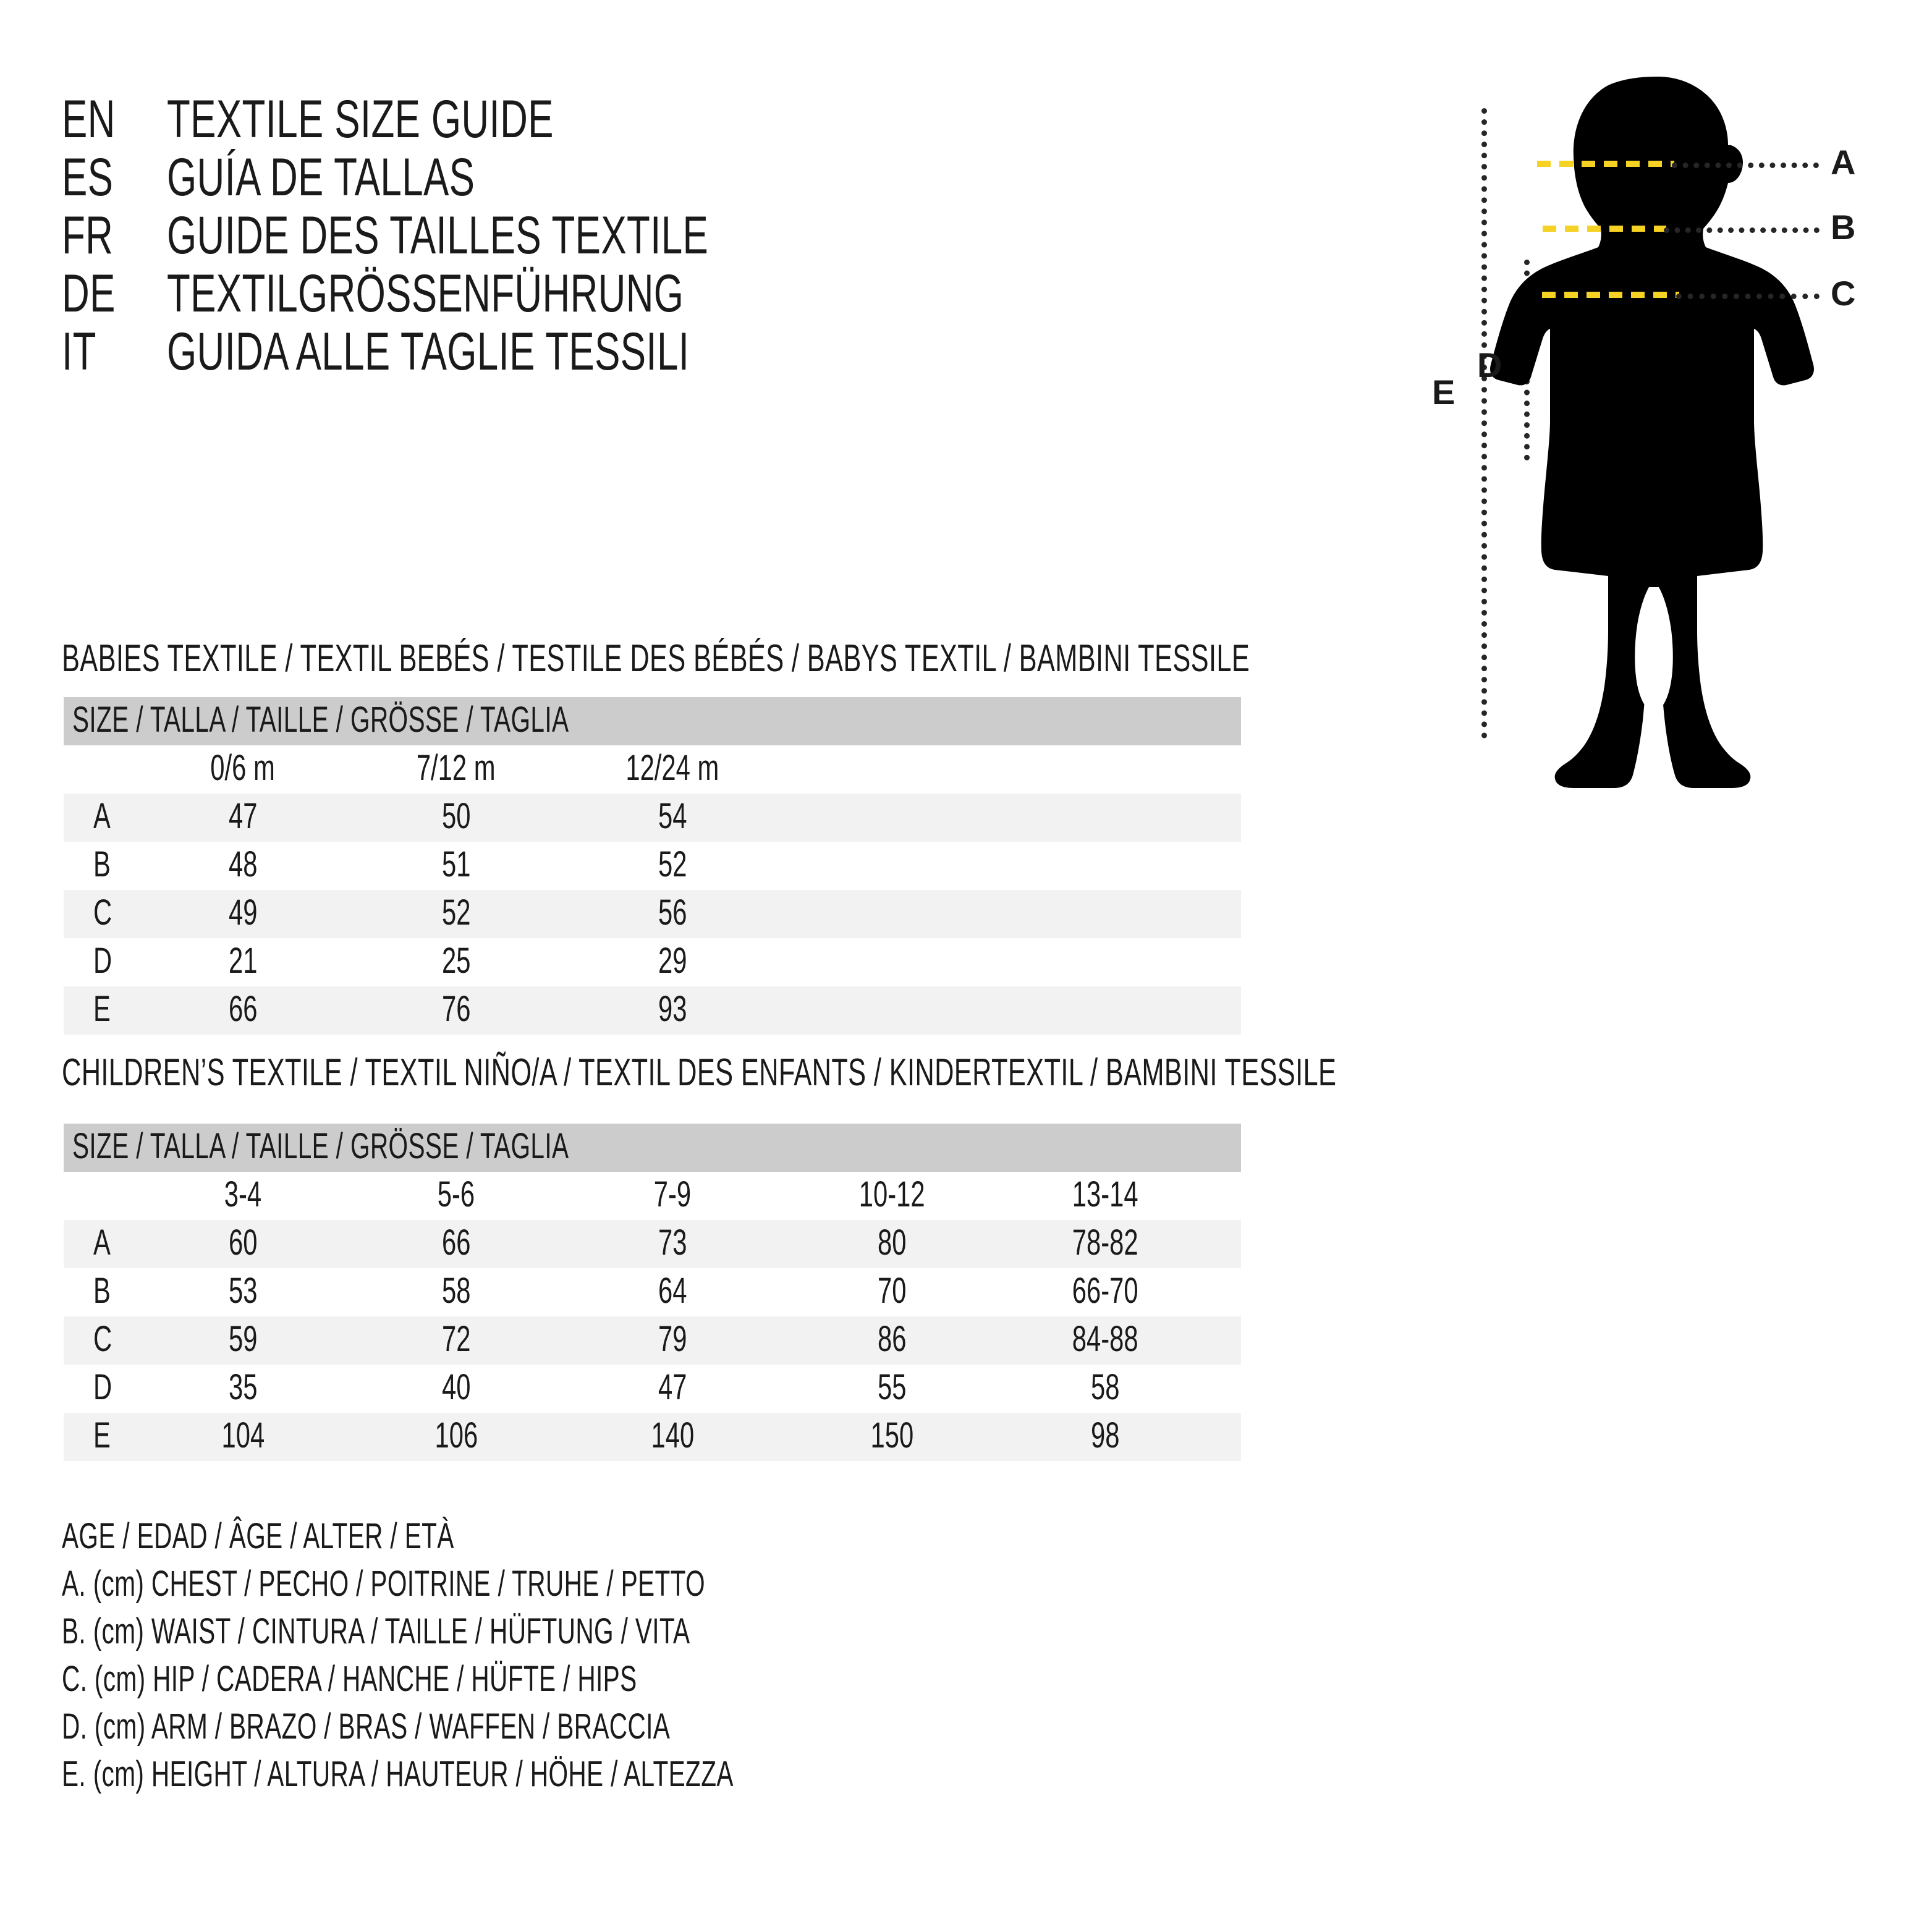  What do you see at coordinates (243, 1242) in the screenshot?
I see `children-cell: 60` at bounding box center [243, 1242].